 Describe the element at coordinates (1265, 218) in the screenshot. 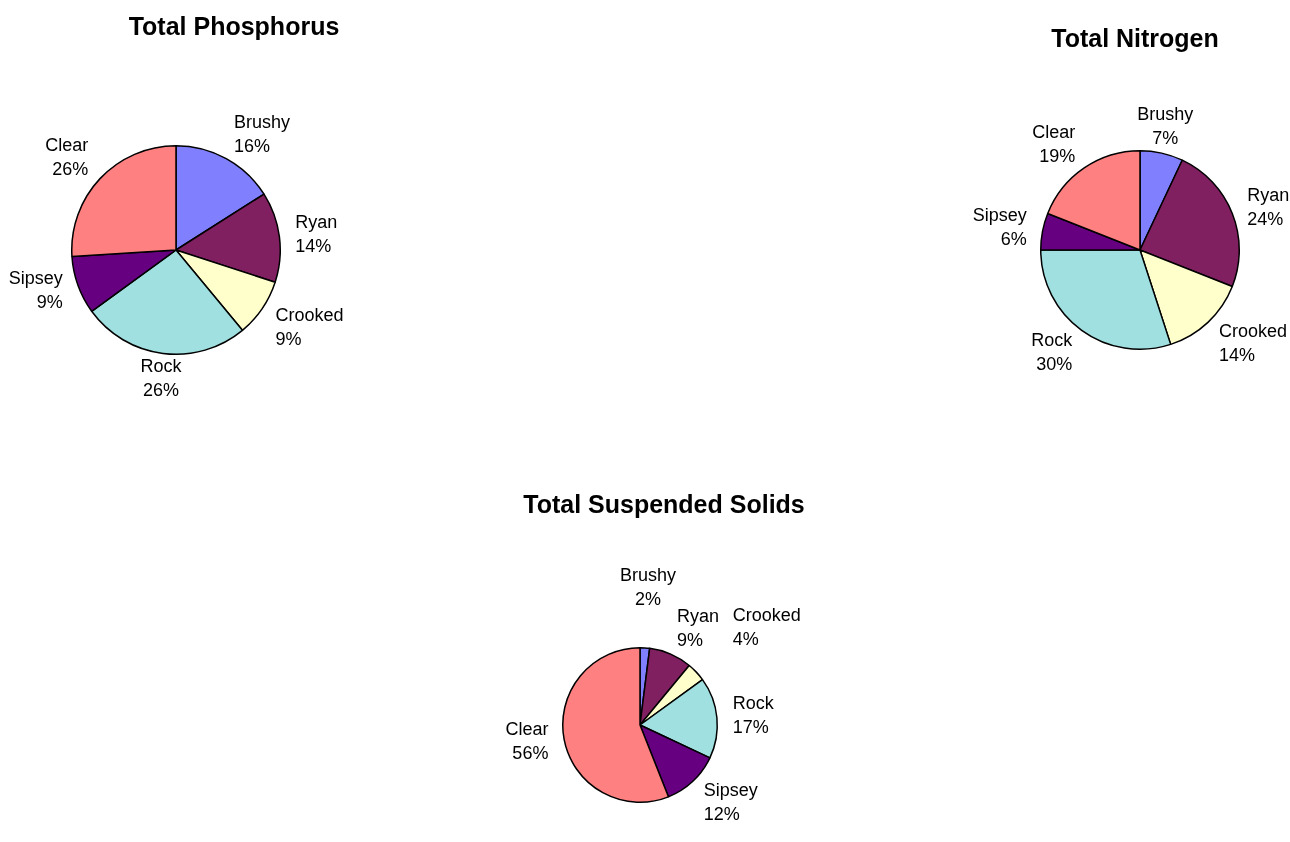

I see `data-label: 24%` at that location.